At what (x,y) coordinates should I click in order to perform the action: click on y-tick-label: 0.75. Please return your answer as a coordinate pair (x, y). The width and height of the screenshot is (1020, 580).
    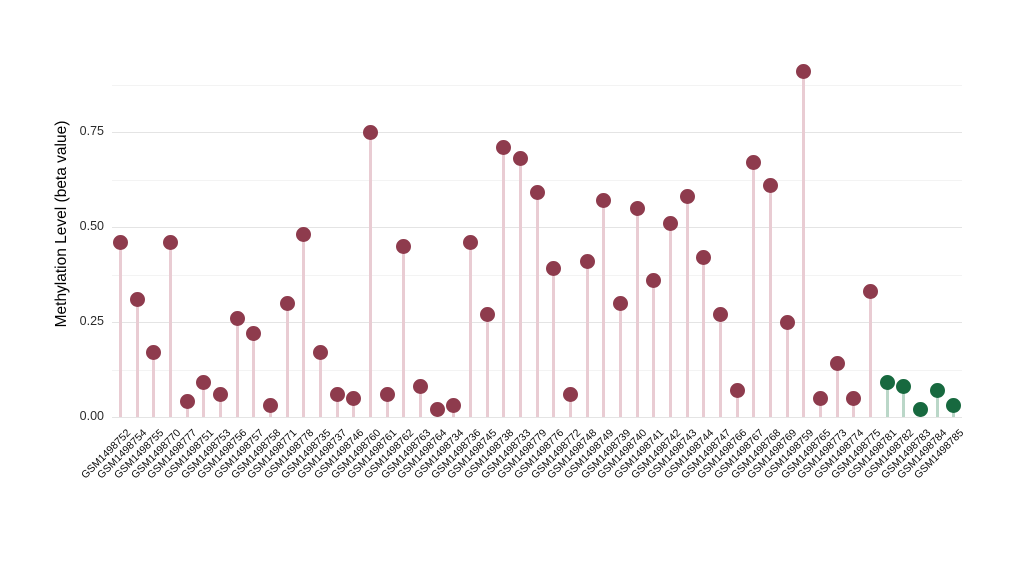
    Looking at the image, I should click on (91, 131).